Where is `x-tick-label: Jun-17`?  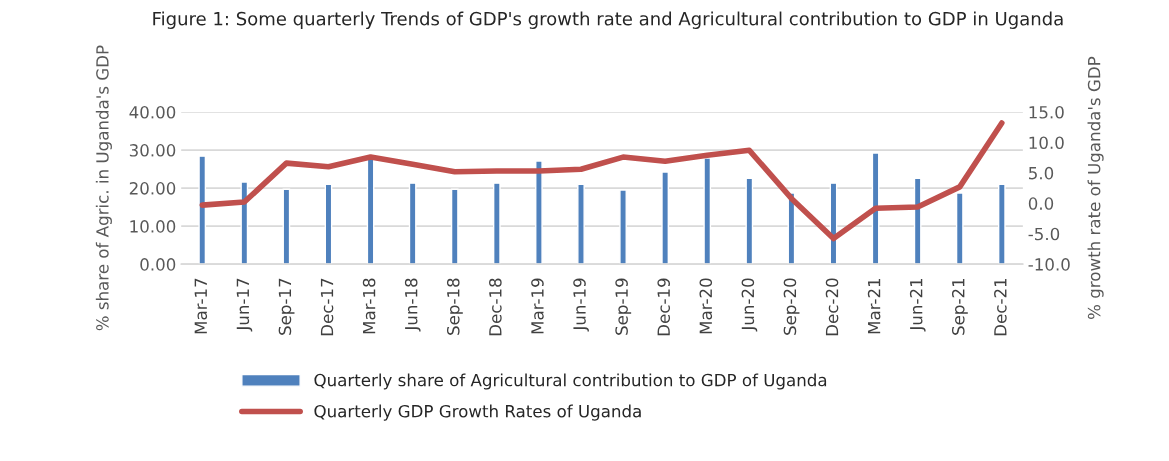
x-tick-label: Jun-17 is located at coordinates (244, 305).